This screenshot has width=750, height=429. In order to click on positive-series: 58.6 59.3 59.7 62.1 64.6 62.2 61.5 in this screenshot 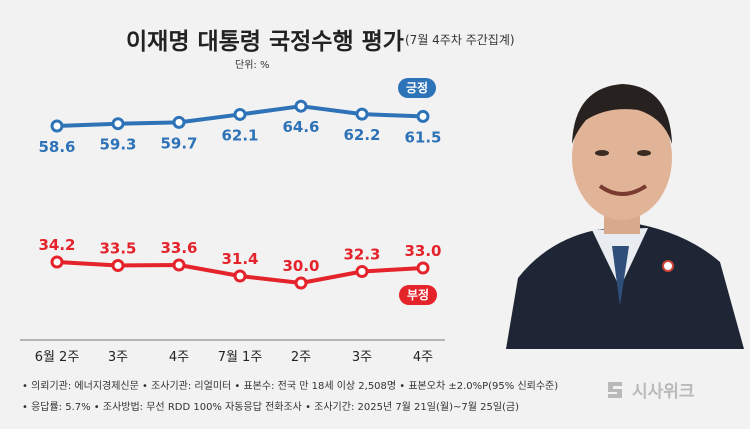, I will do `click(240, 127)`.